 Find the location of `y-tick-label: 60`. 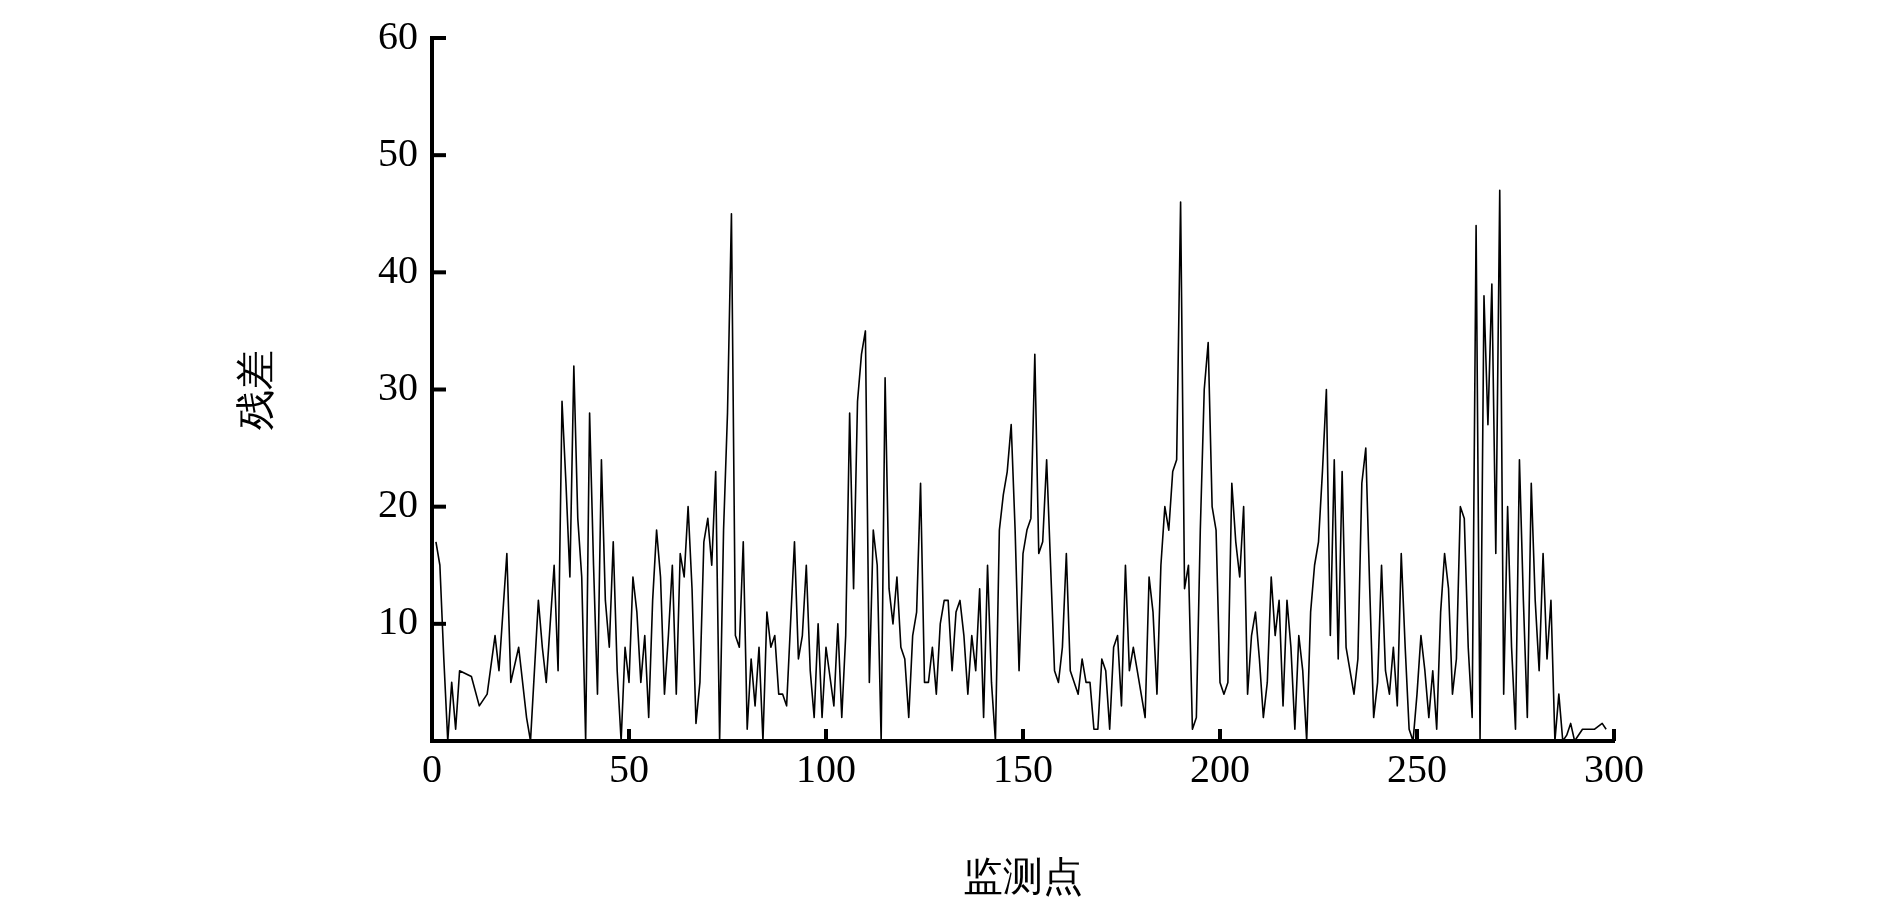

y-tick-label: 60 is located at coordinates (398, 35).